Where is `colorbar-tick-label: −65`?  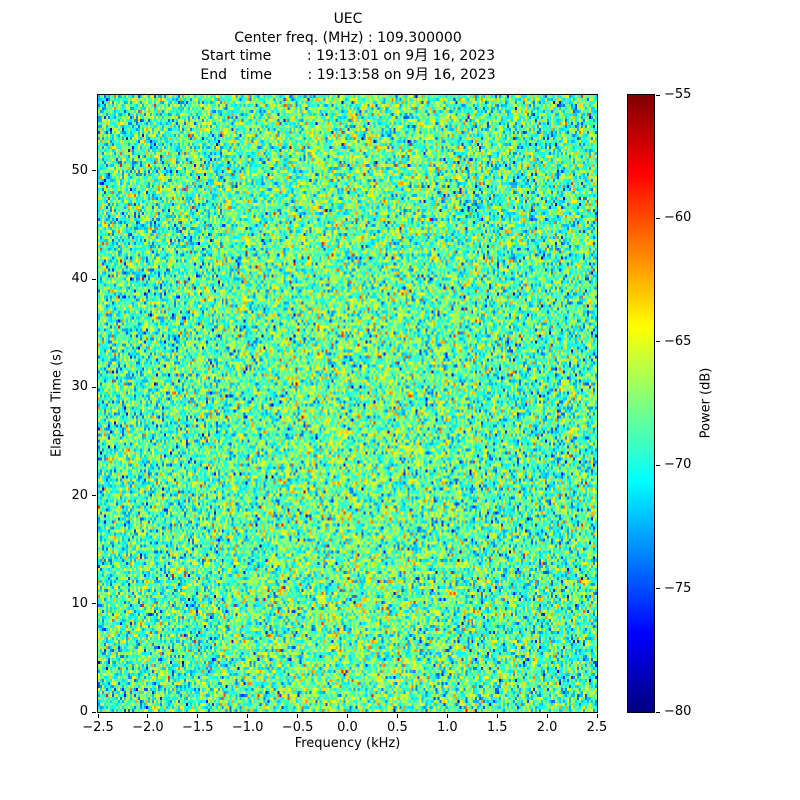 colorbar-tick-label: −65 is located at coordinates (678, 341).